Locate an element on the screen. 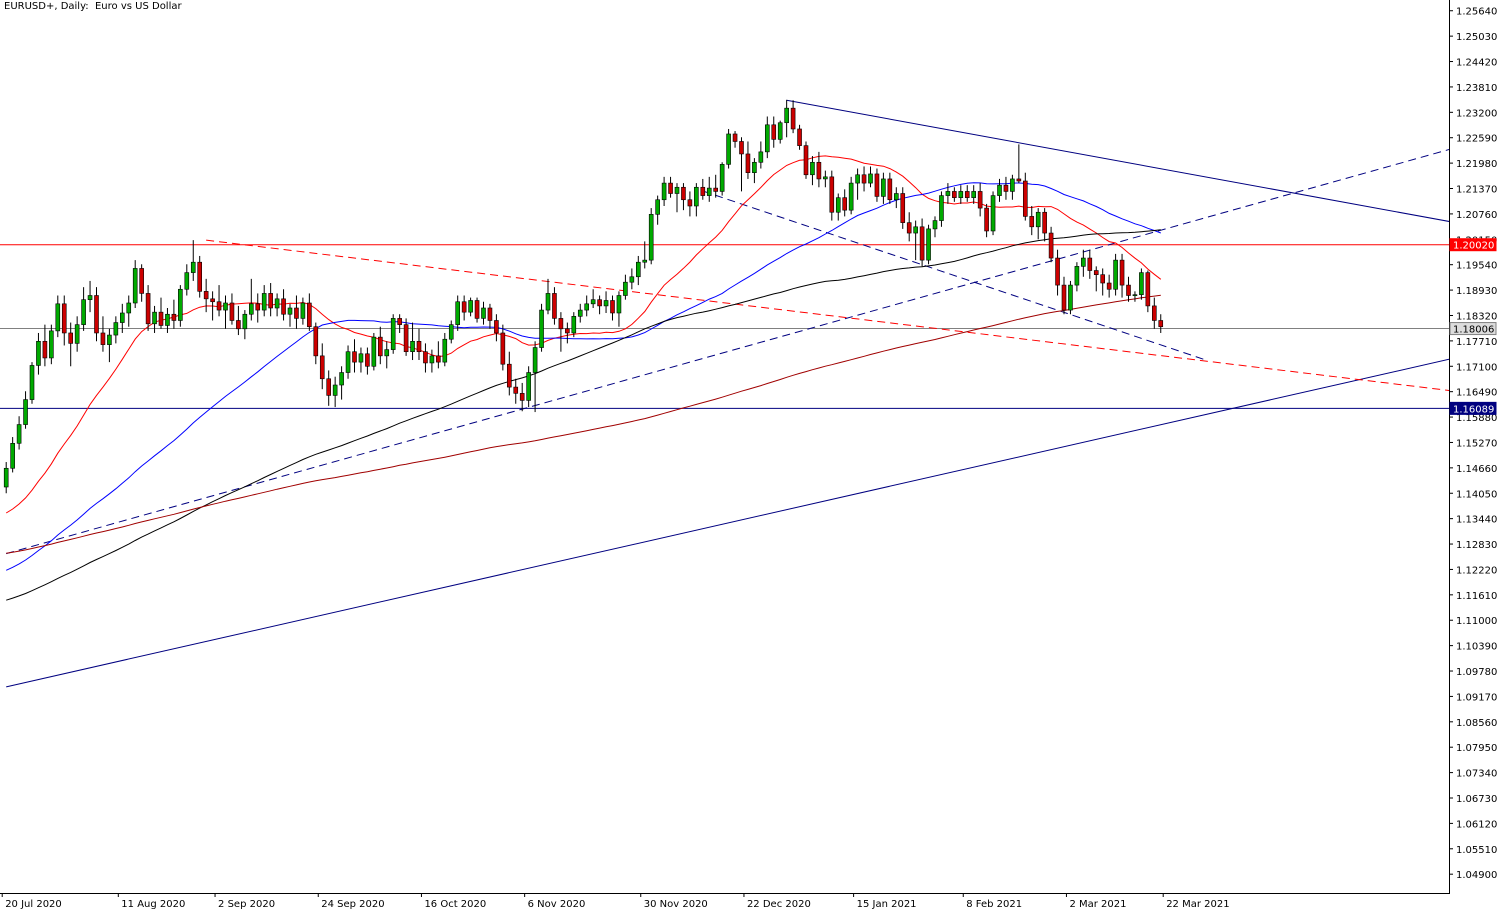 The height and width of the screenshot is (915, 1501). x-tick-label: 11 Aug 2020 is located at coordinates (153, 904).